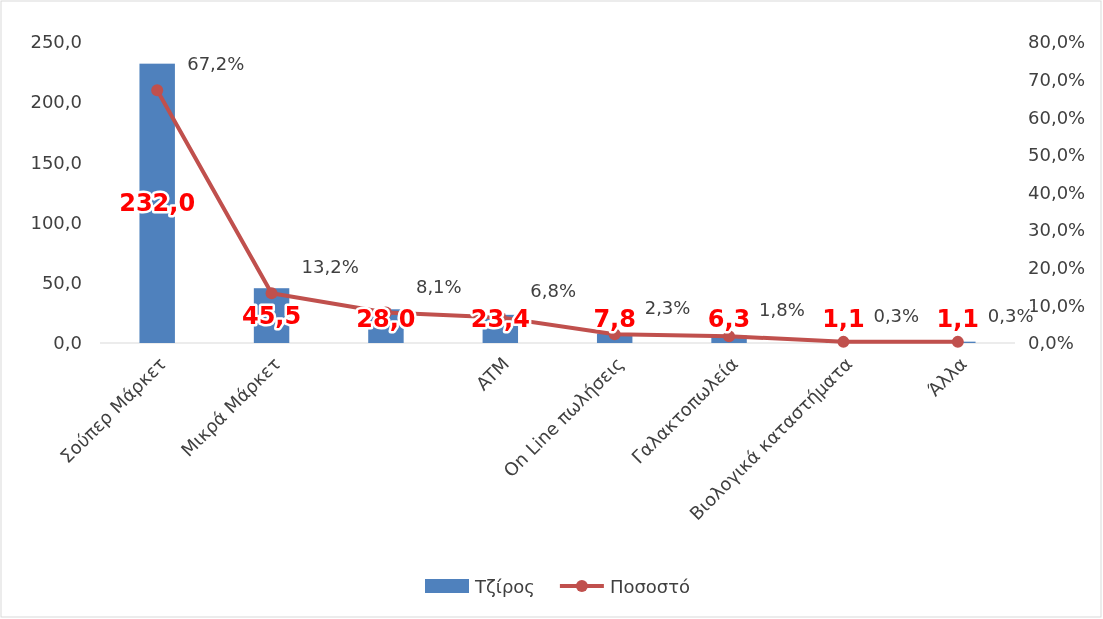 The height and width of the screenshot is (619, 1103). I want to click on data-label: 8,1%, so click(438, 286).